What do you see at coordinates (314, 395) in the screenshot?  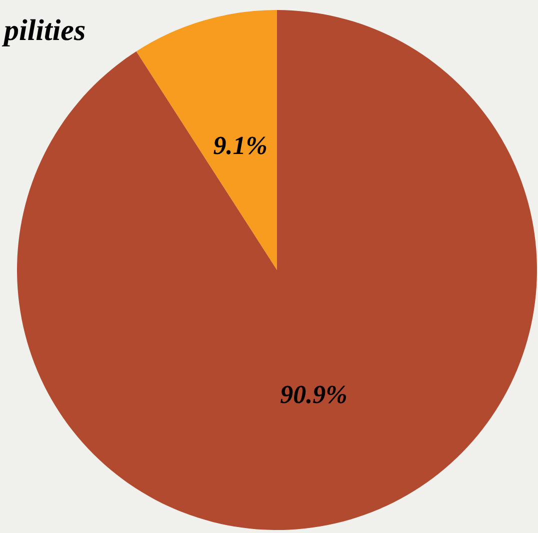 I see `data-label: 90.9%` at bounding box center [314, 395].